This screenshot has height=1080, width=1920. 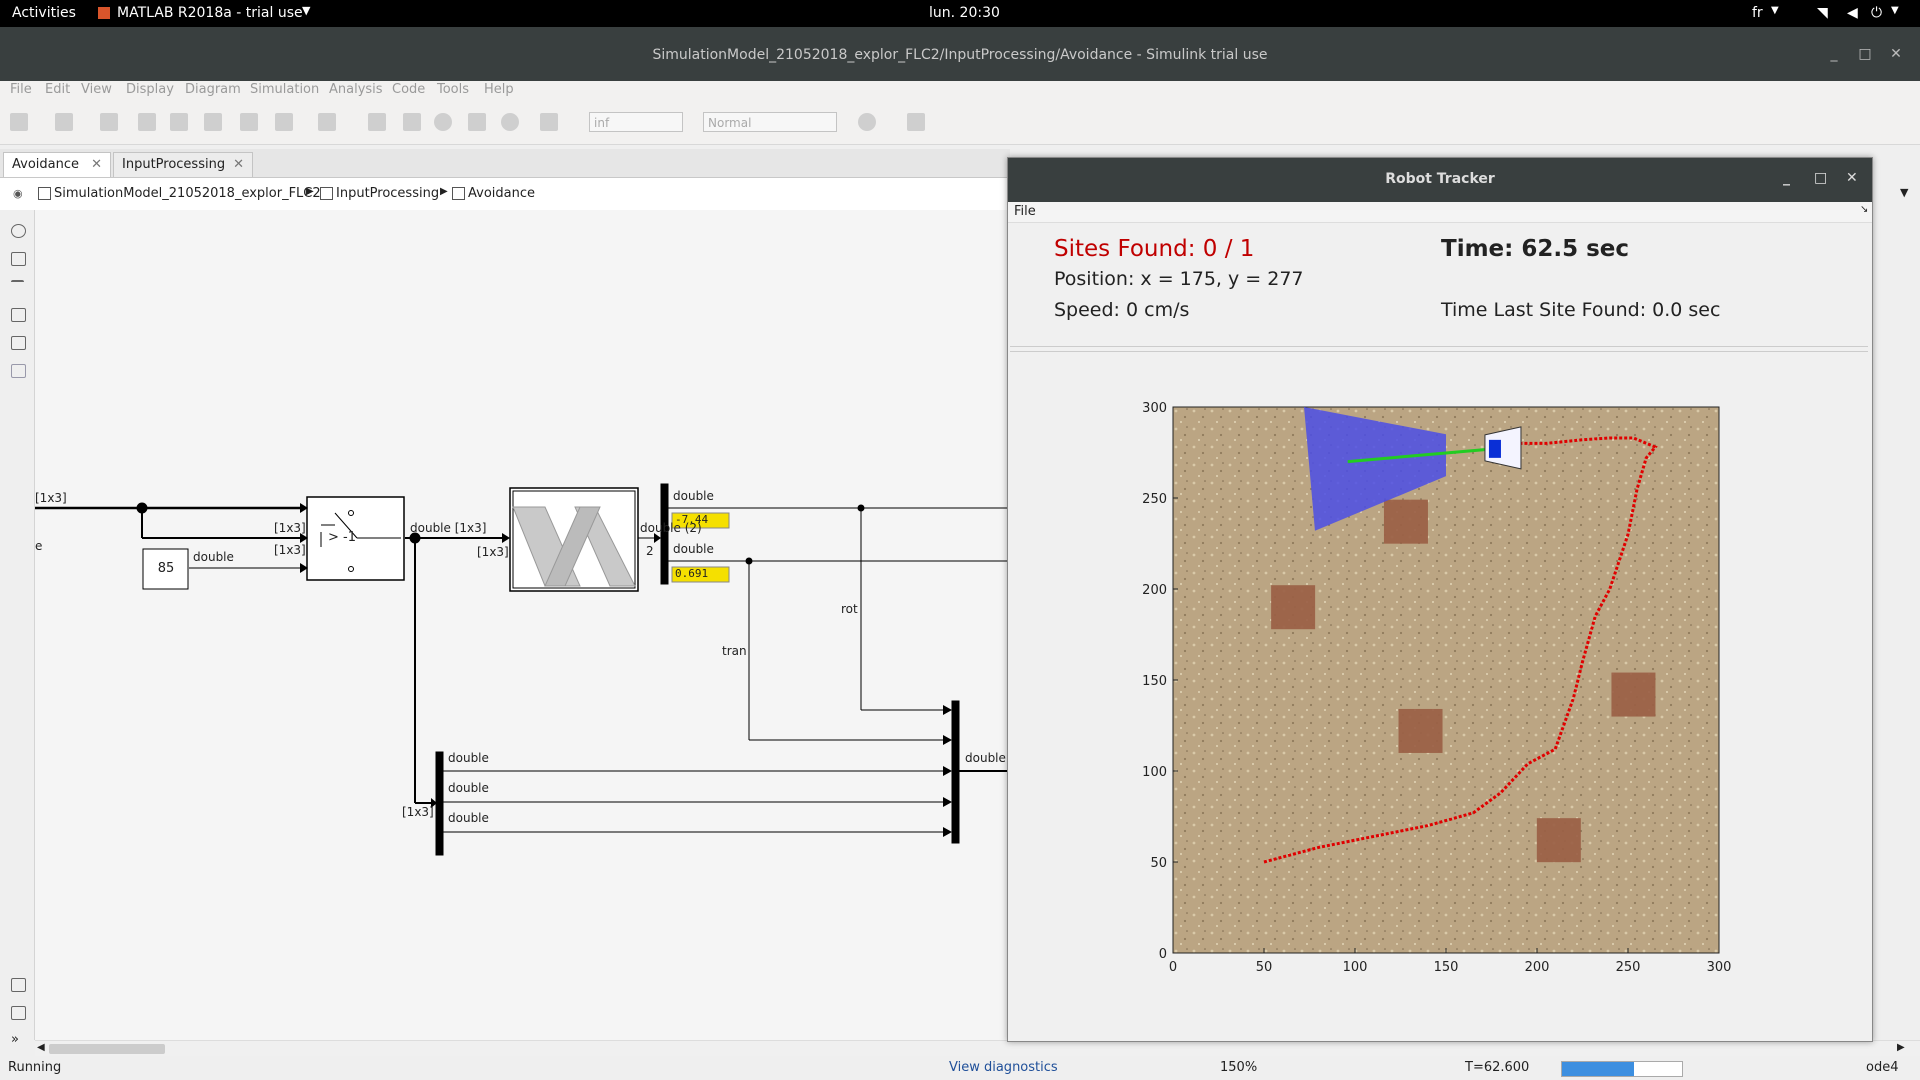 I want to click on tab-inputprocessing: InputProcessing ✕, so click(x=183, y=164).